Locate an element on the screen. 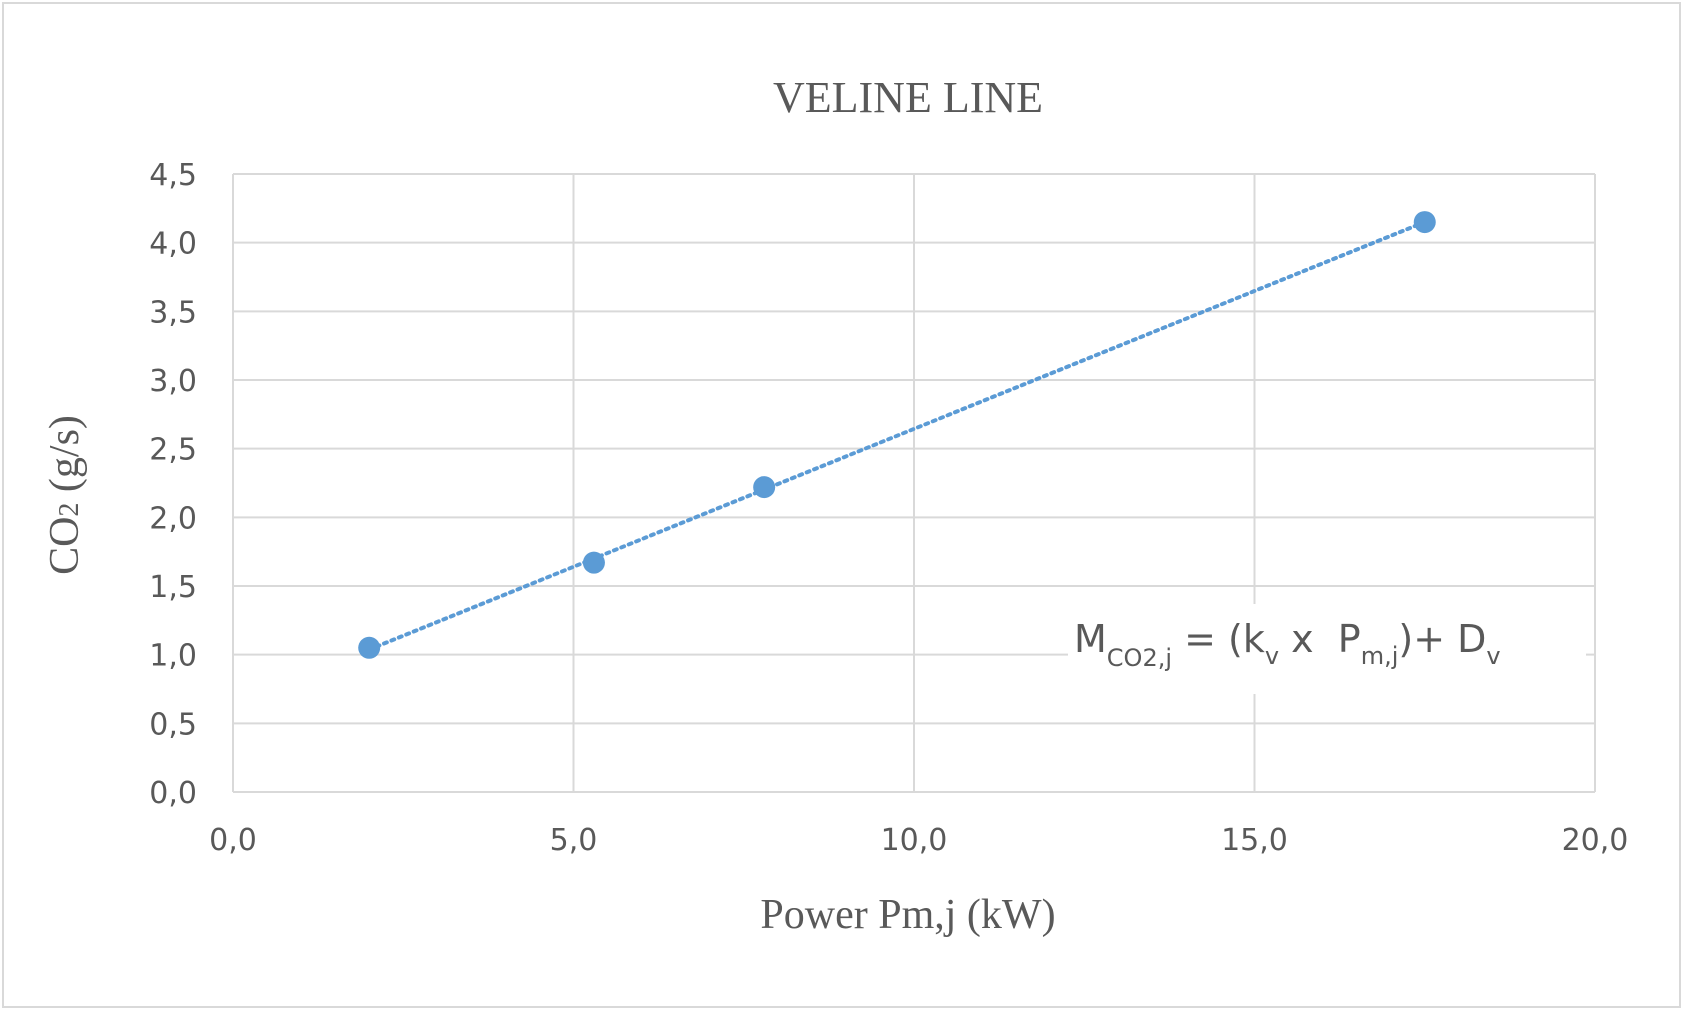 Image resolution: width=1685 pixels, height=1012 pixels. y-tick-label: 4,5 is located at coordinates (173, 175).